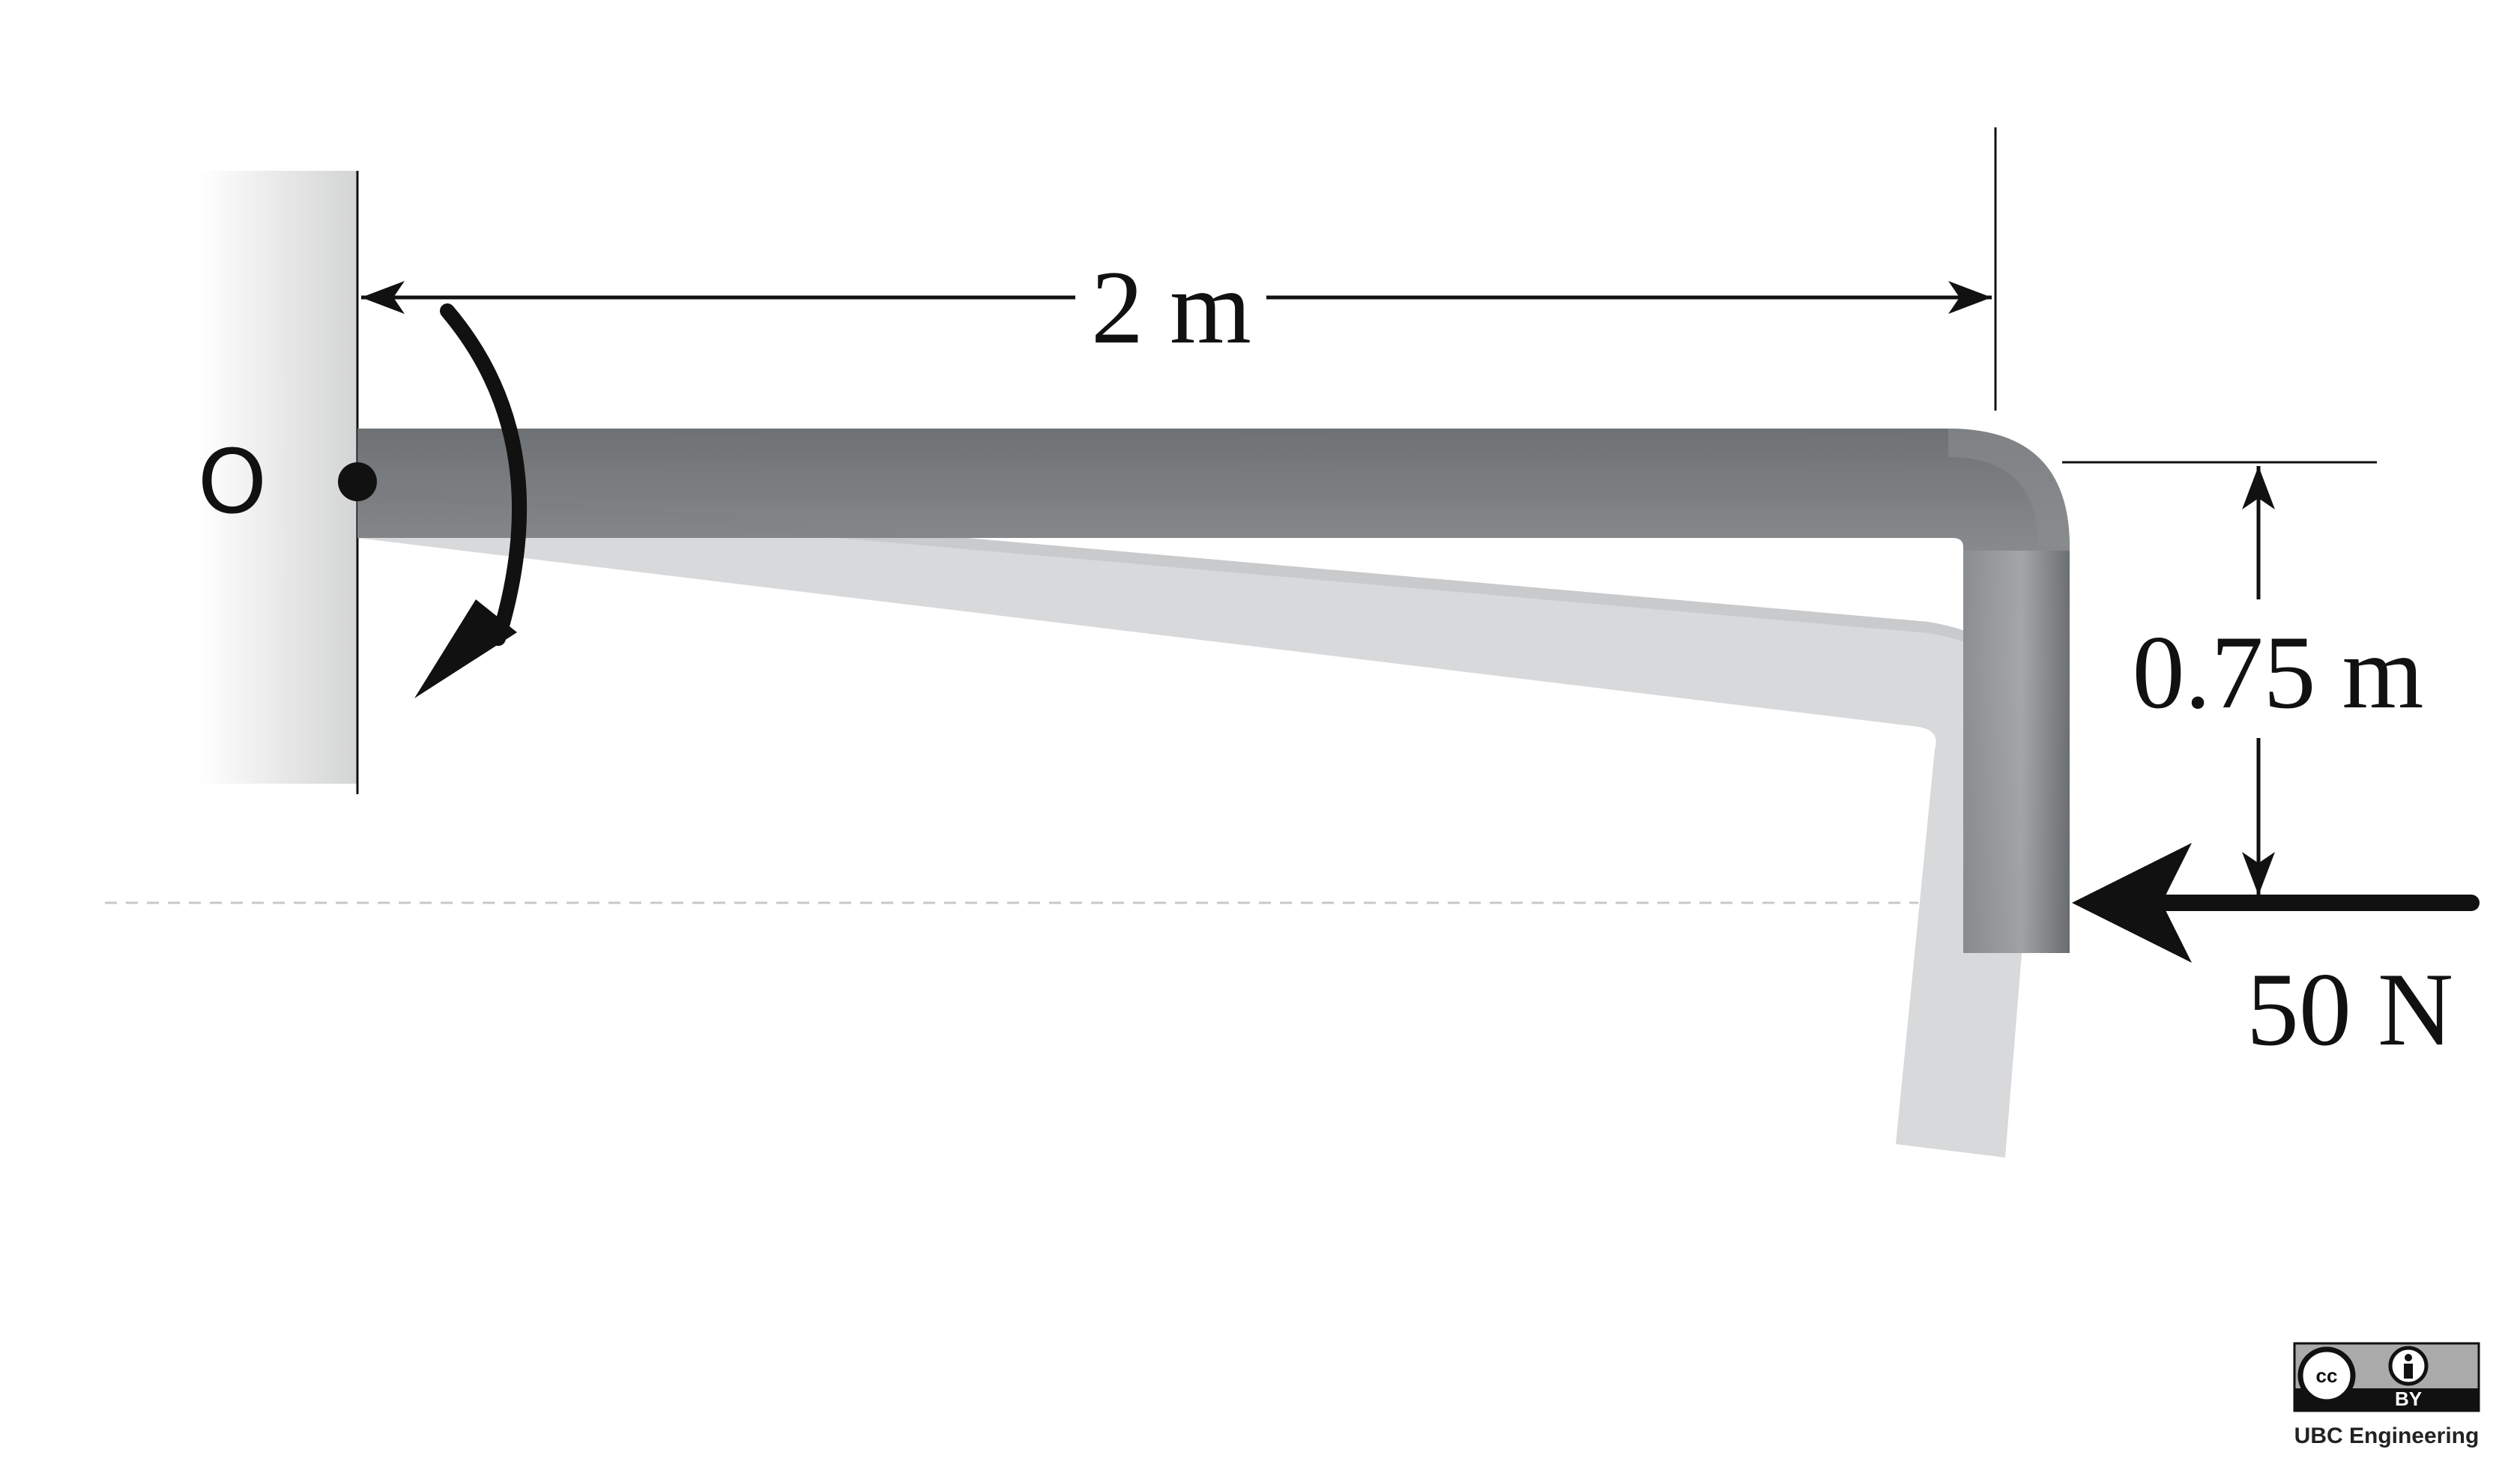 This screenshot has width=2520, height=1464. I want to click on horizontal-dimension: 2 m, so click(1179, 269).